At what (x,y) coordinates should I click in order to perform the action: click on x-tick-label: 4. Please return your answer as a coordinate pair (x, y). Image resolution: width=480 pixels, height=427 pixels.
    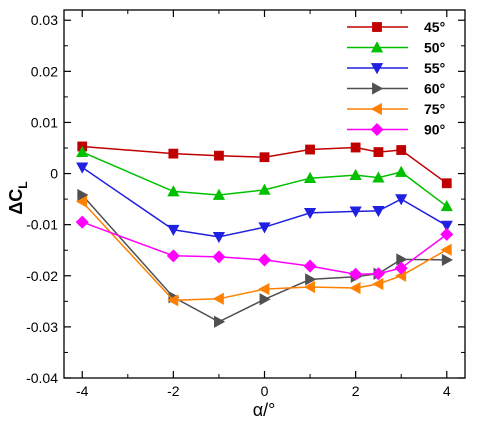
    Looking at the image, I should click on (447, 391).